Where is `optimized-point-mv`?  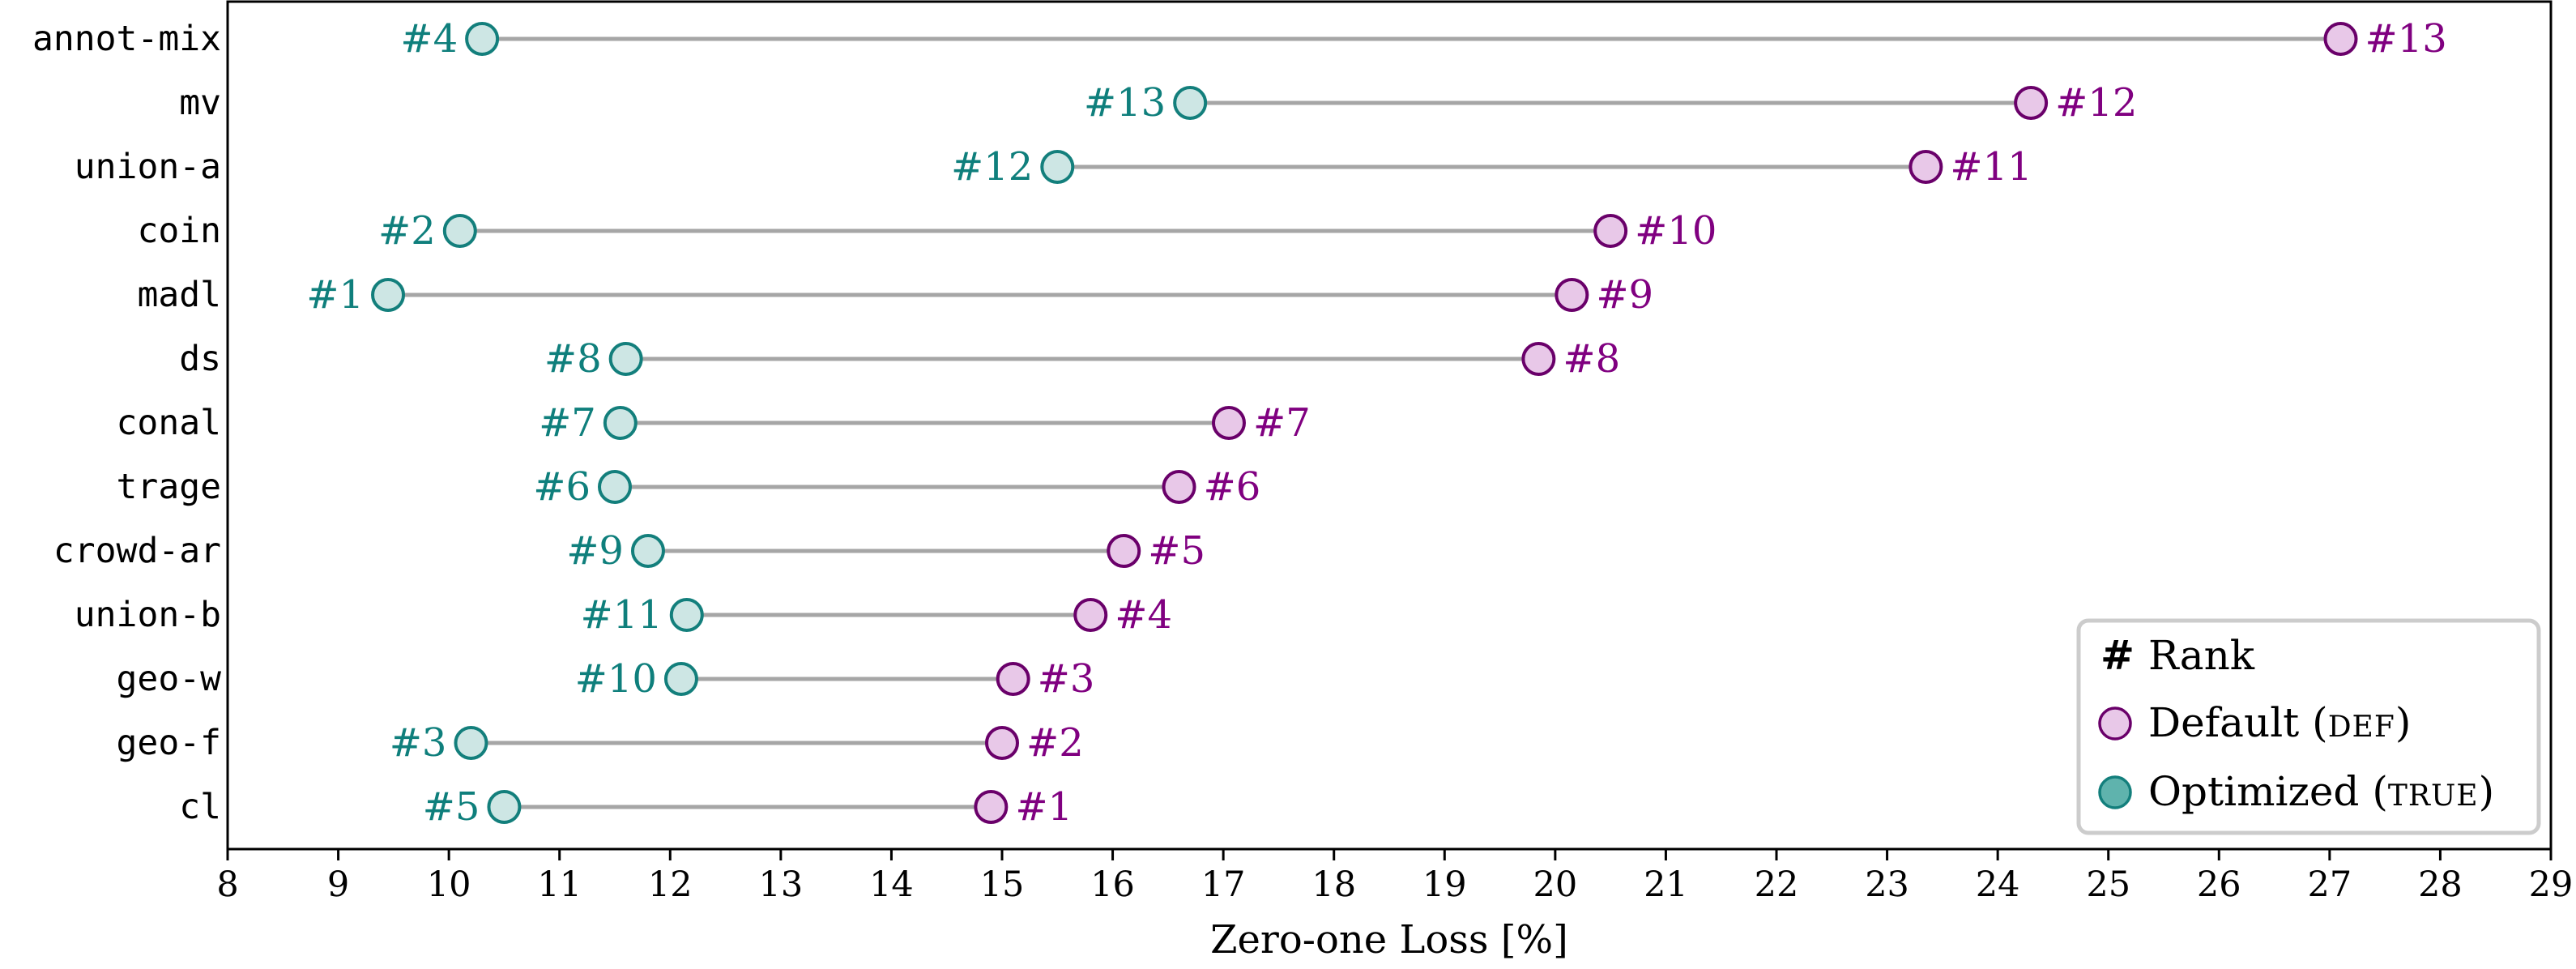
optimized-point-mv is located at coordinates (1190, 103).